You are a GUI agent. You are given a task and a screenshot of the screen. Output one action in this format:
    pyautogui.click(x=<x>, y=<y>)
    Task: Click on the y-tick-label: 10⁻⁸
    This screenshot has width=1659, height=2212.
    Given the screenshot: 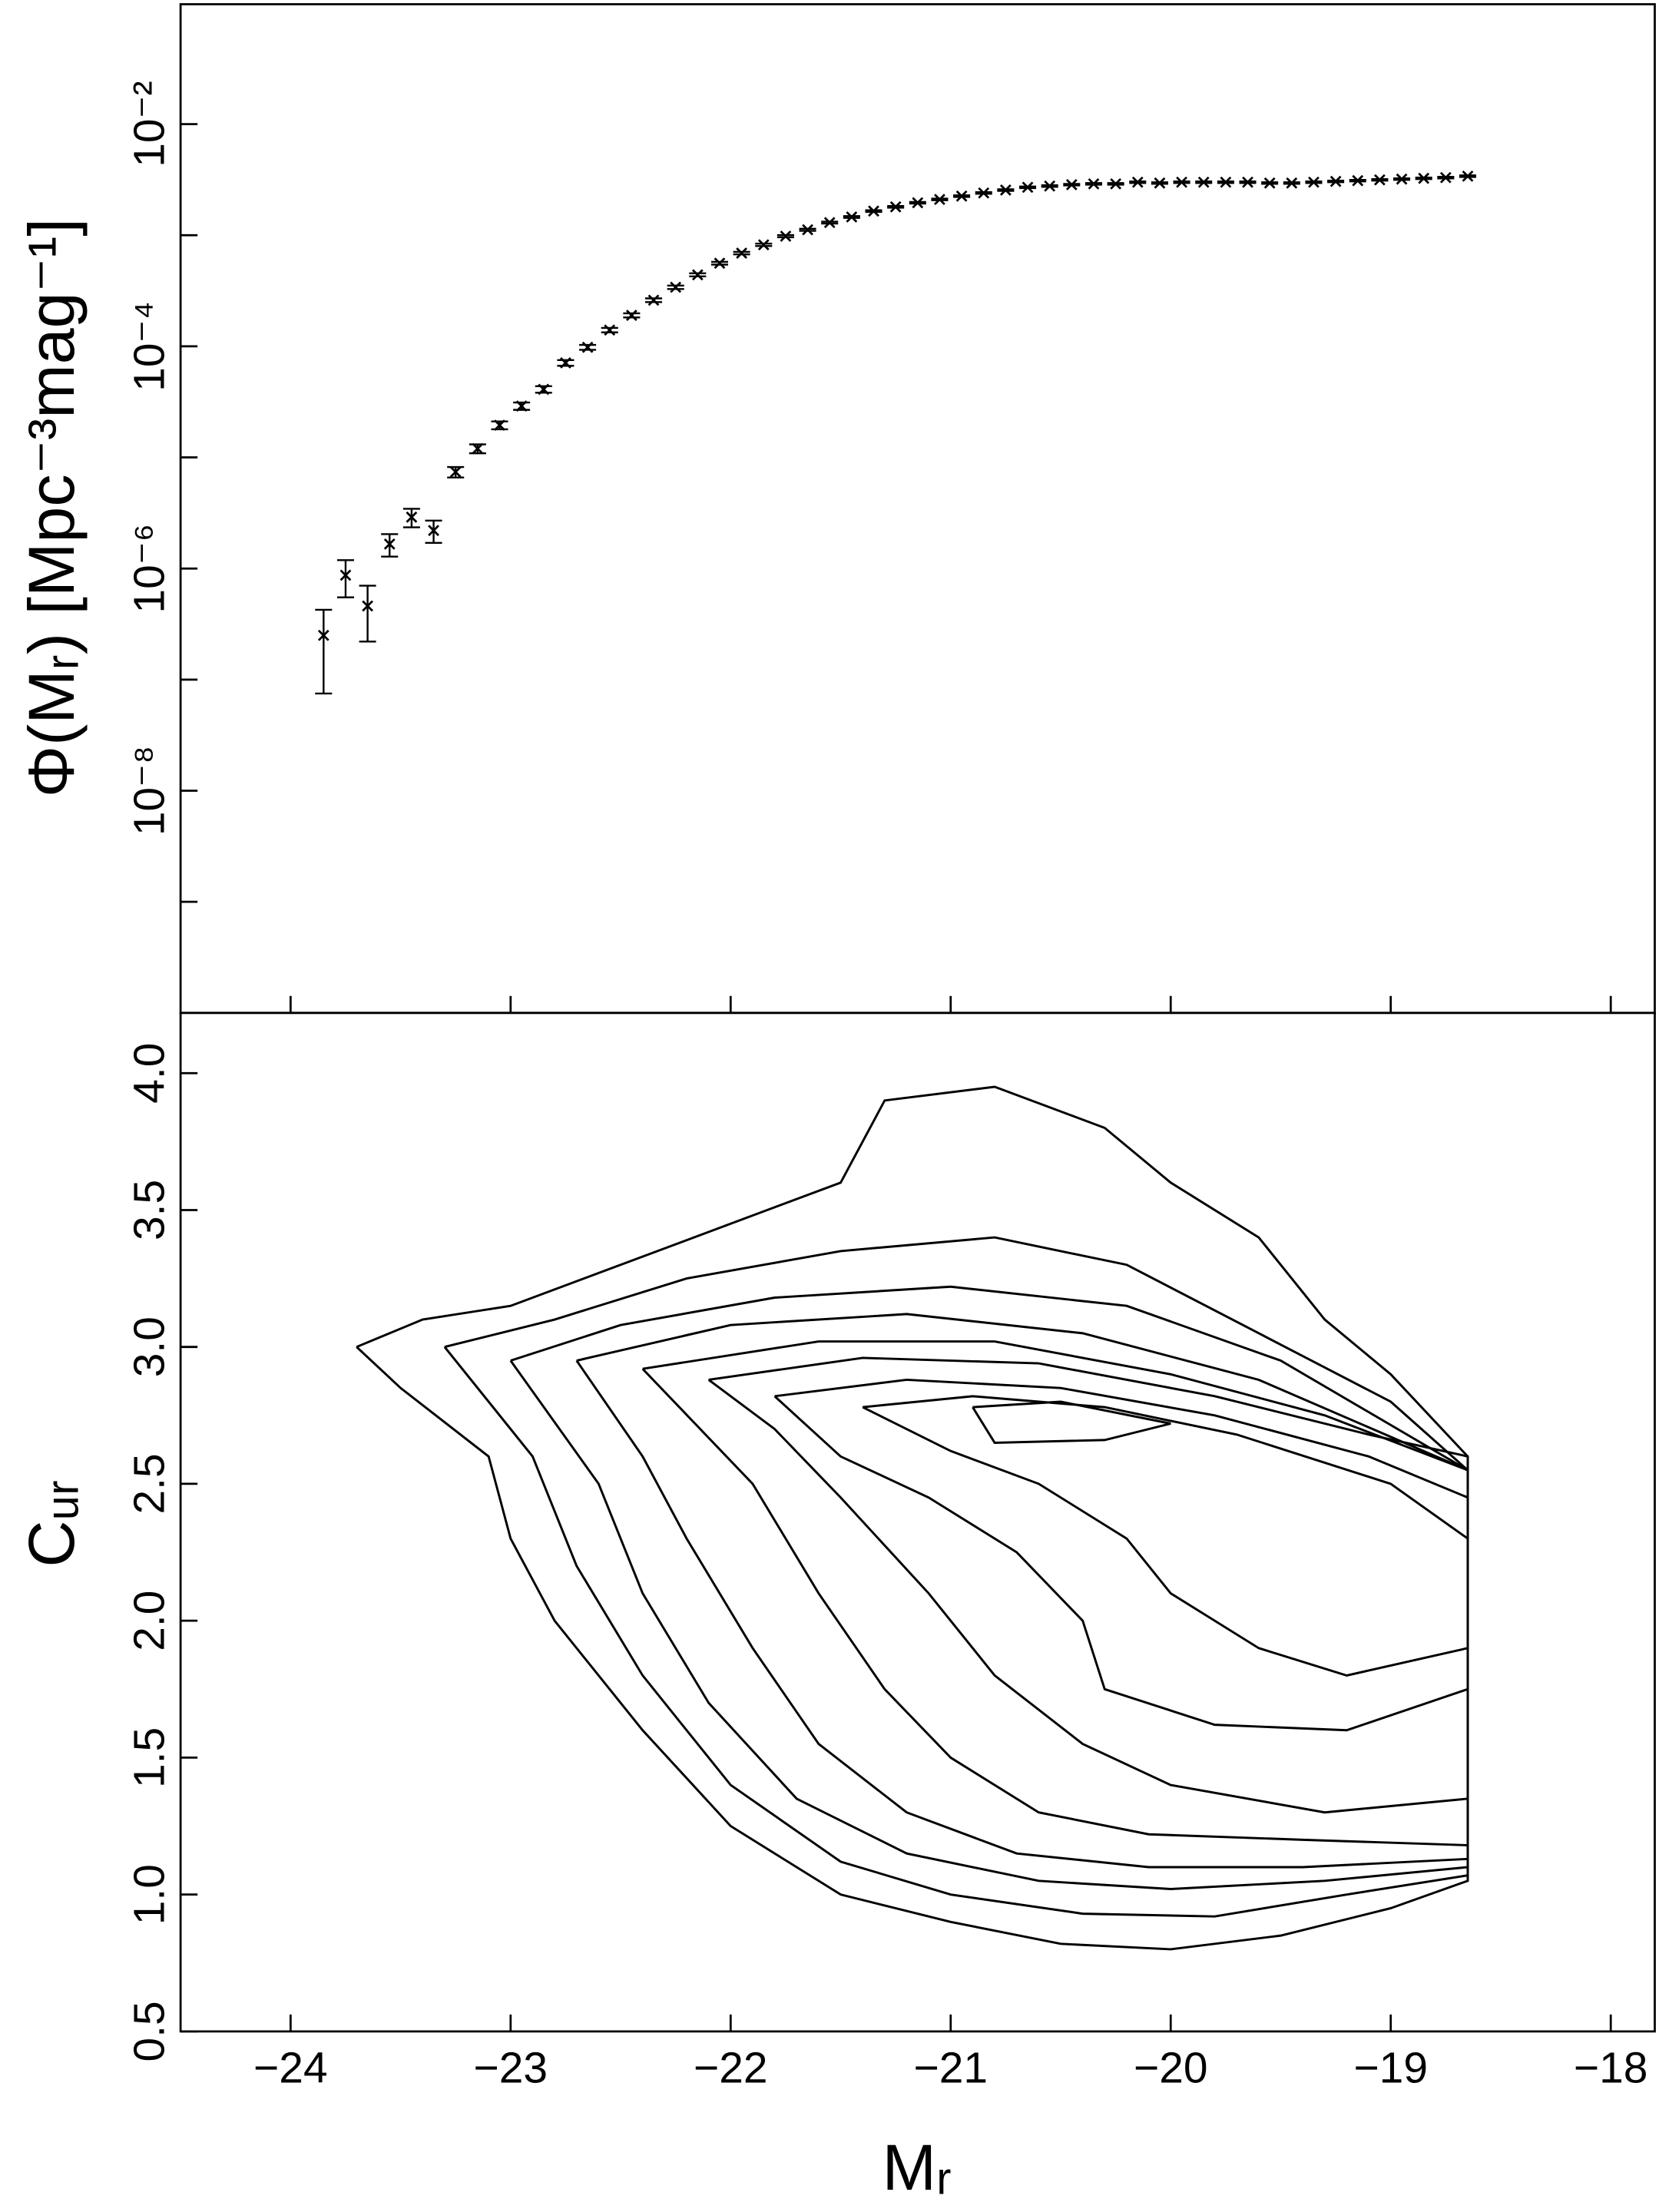 What is the action you would take?
    pyautogui.click(x=149, y=791)
    